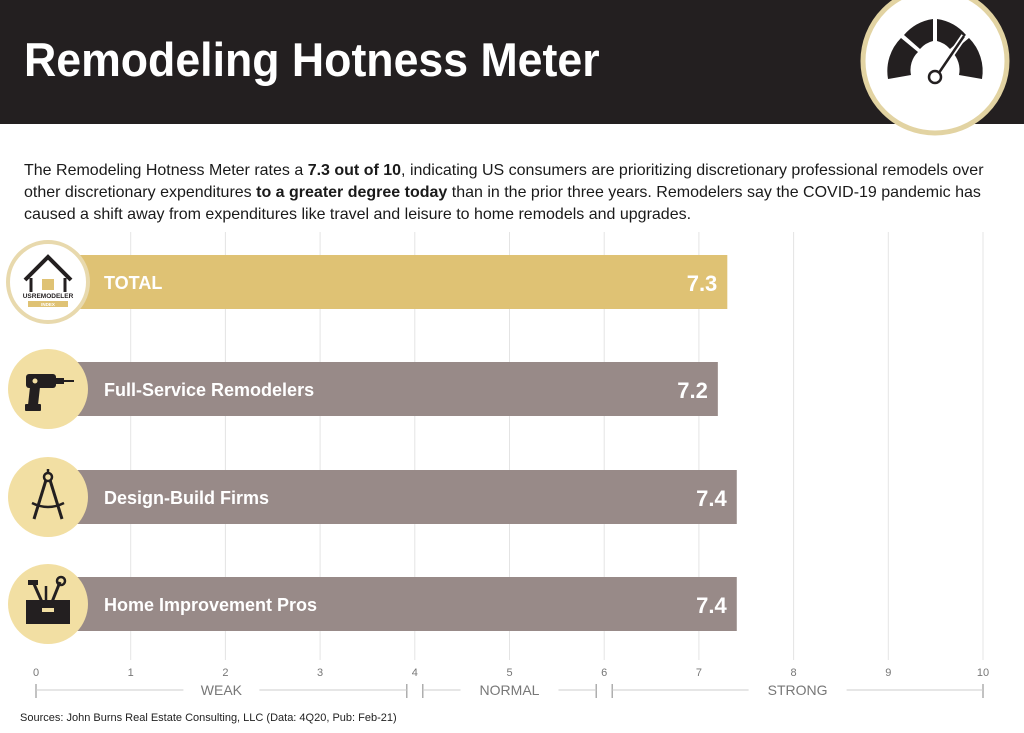  I want to click on tool-handle, so click(38, 593).